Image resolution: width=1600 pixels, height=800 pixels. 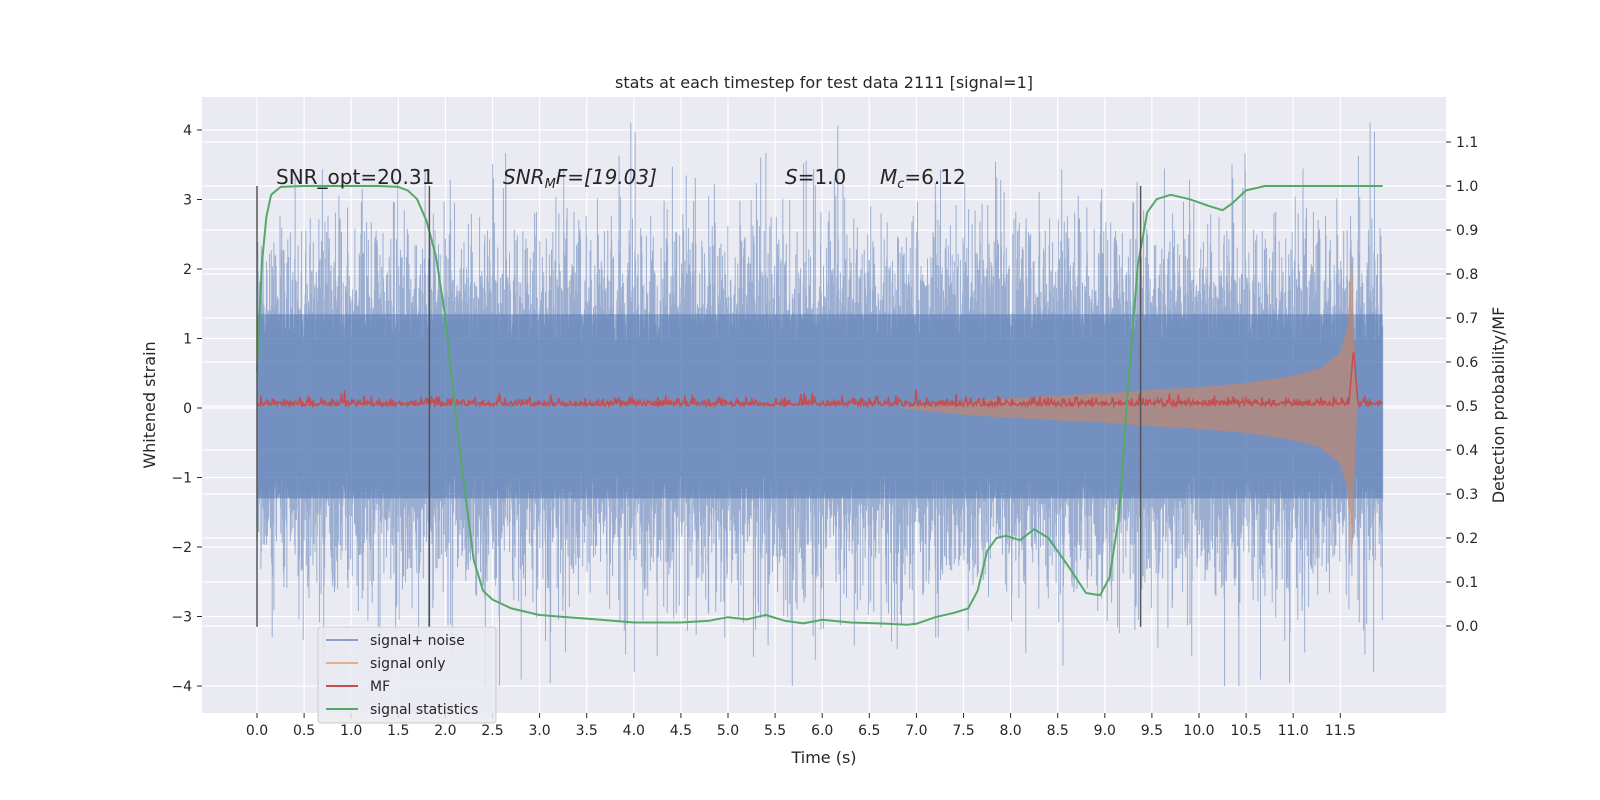 What do you see at coordinates (187, 131) in the screenshot?
I see `y-tick-label: 4` at bounding box center [187, 131].